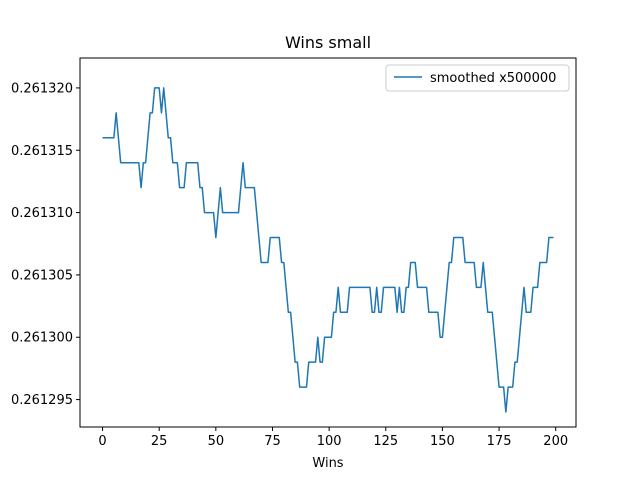 This screenshot has height=480, width=640. Describe the element at coordinates (102, 441) in the screenshot. I see `x-tick-label: 0` at that location.